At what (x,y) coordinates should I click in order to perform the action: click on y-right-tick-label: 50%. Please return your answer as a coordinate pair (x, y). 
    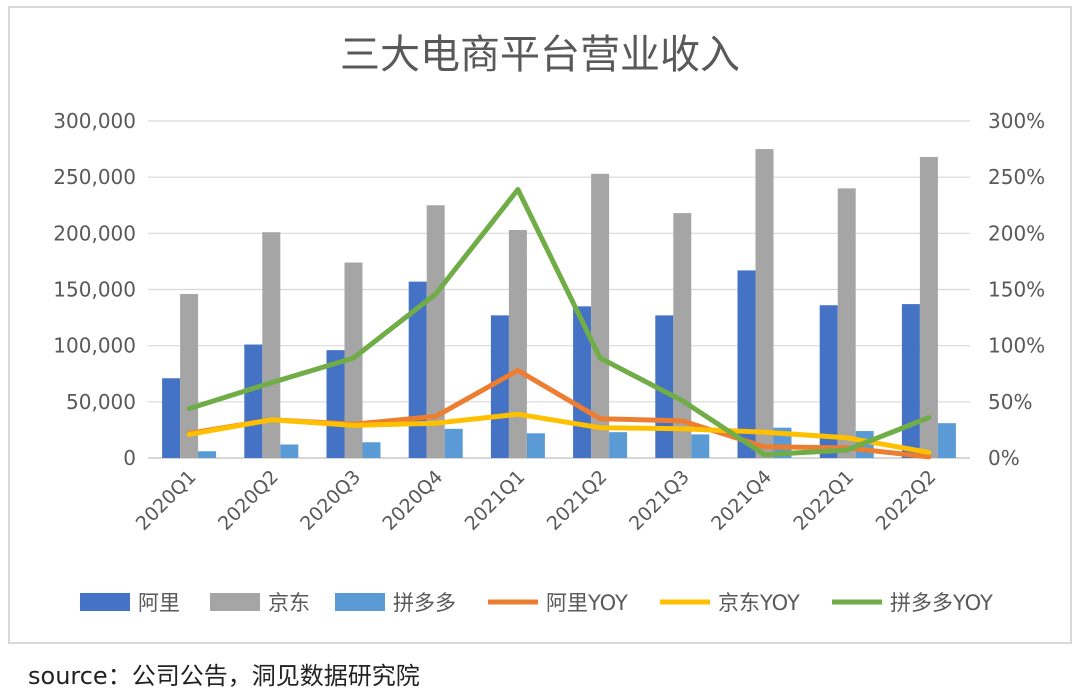
    Looking at the image, I should click on (1010, 402).